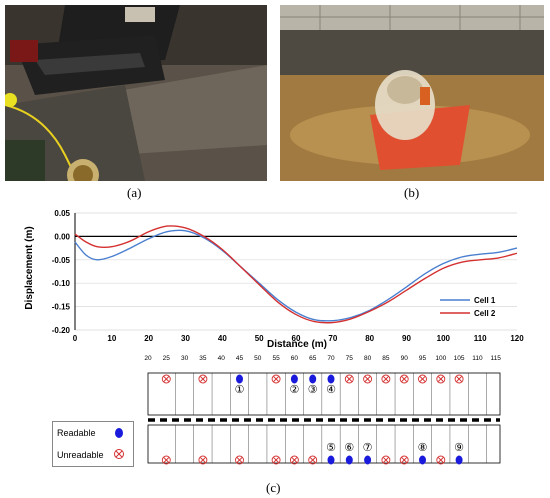 Image resolution: width=550 pixels, height=498 pixels. I want to click on unreadable-marker-icon, so click(119, 454).